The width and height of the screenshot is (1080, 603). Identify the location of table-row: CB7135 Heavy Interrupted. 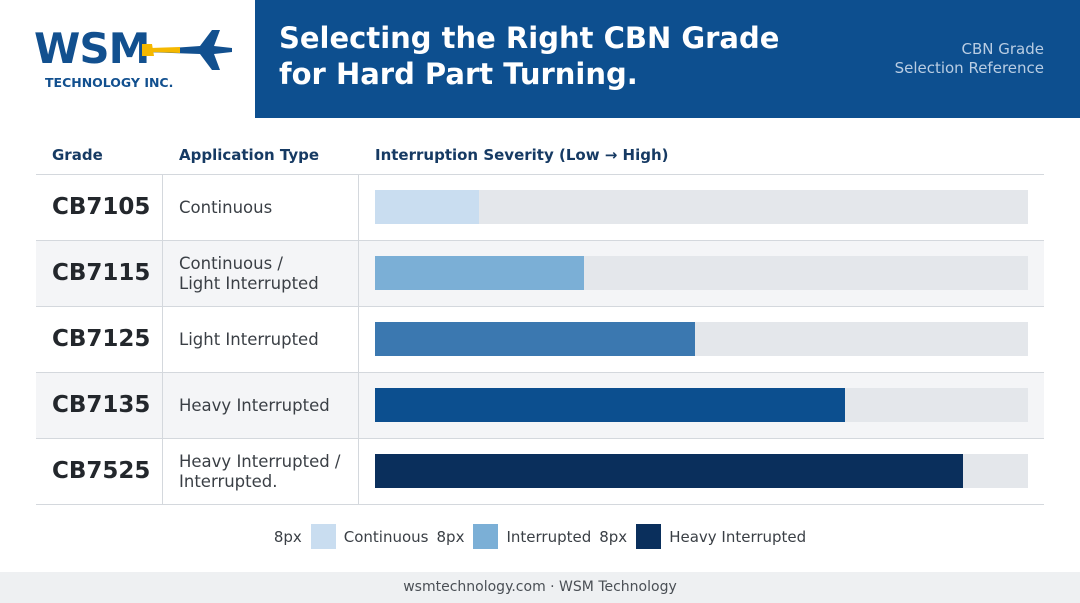
(540, 406).